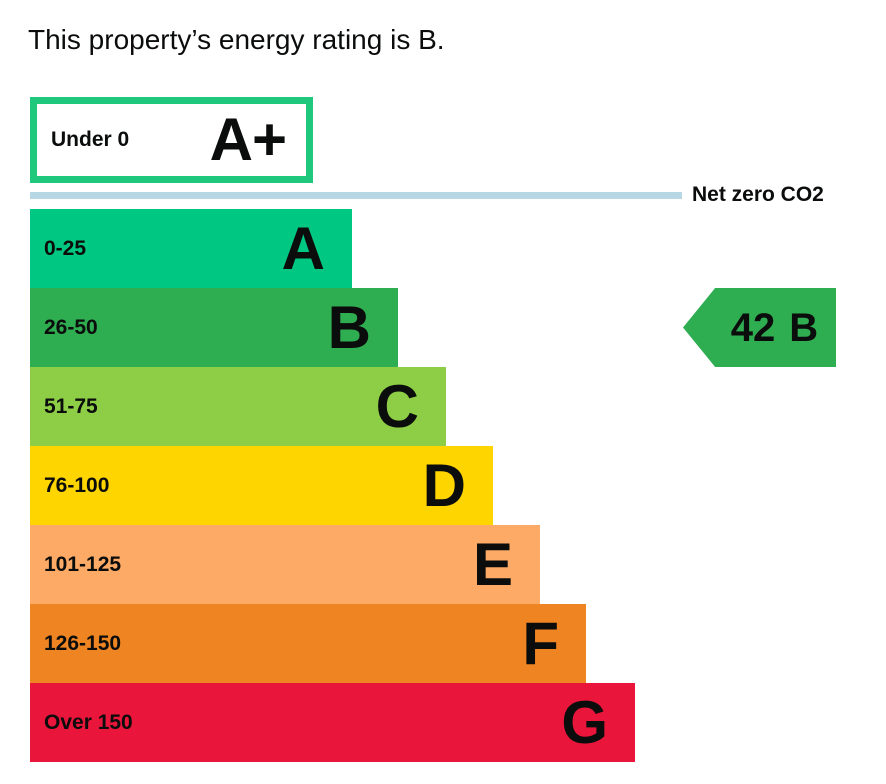  Describe the element at coordinates (248, 139) in the screenshot. I see `band-letter: A+` at that location.